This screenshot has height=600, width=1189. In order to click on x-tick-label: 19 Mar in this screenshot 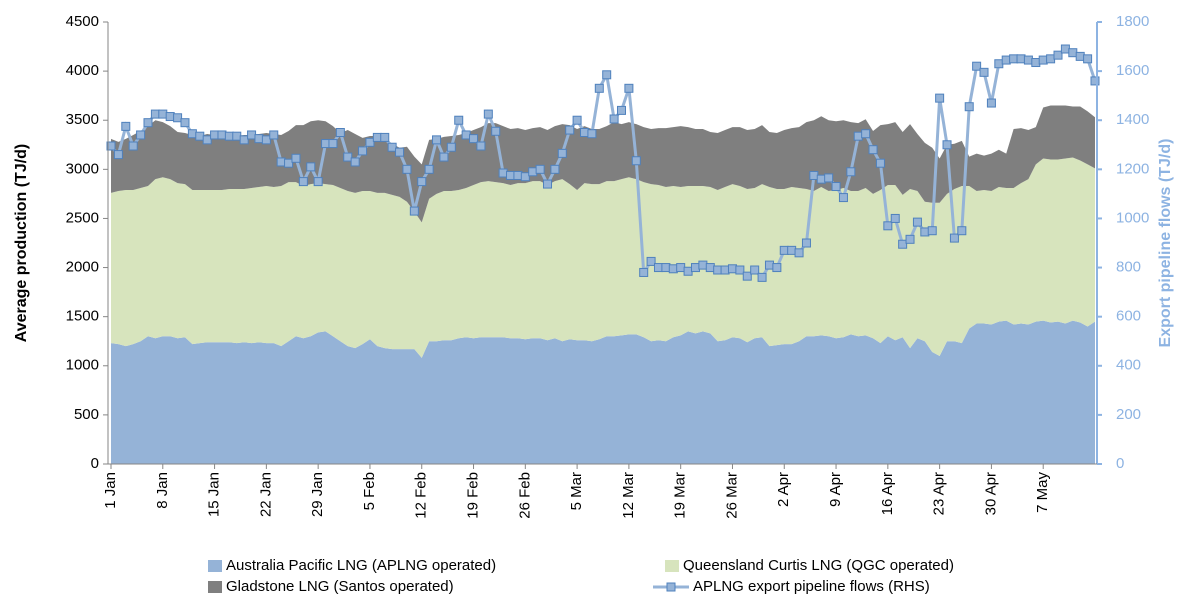, I will do `click(680, 495)`.